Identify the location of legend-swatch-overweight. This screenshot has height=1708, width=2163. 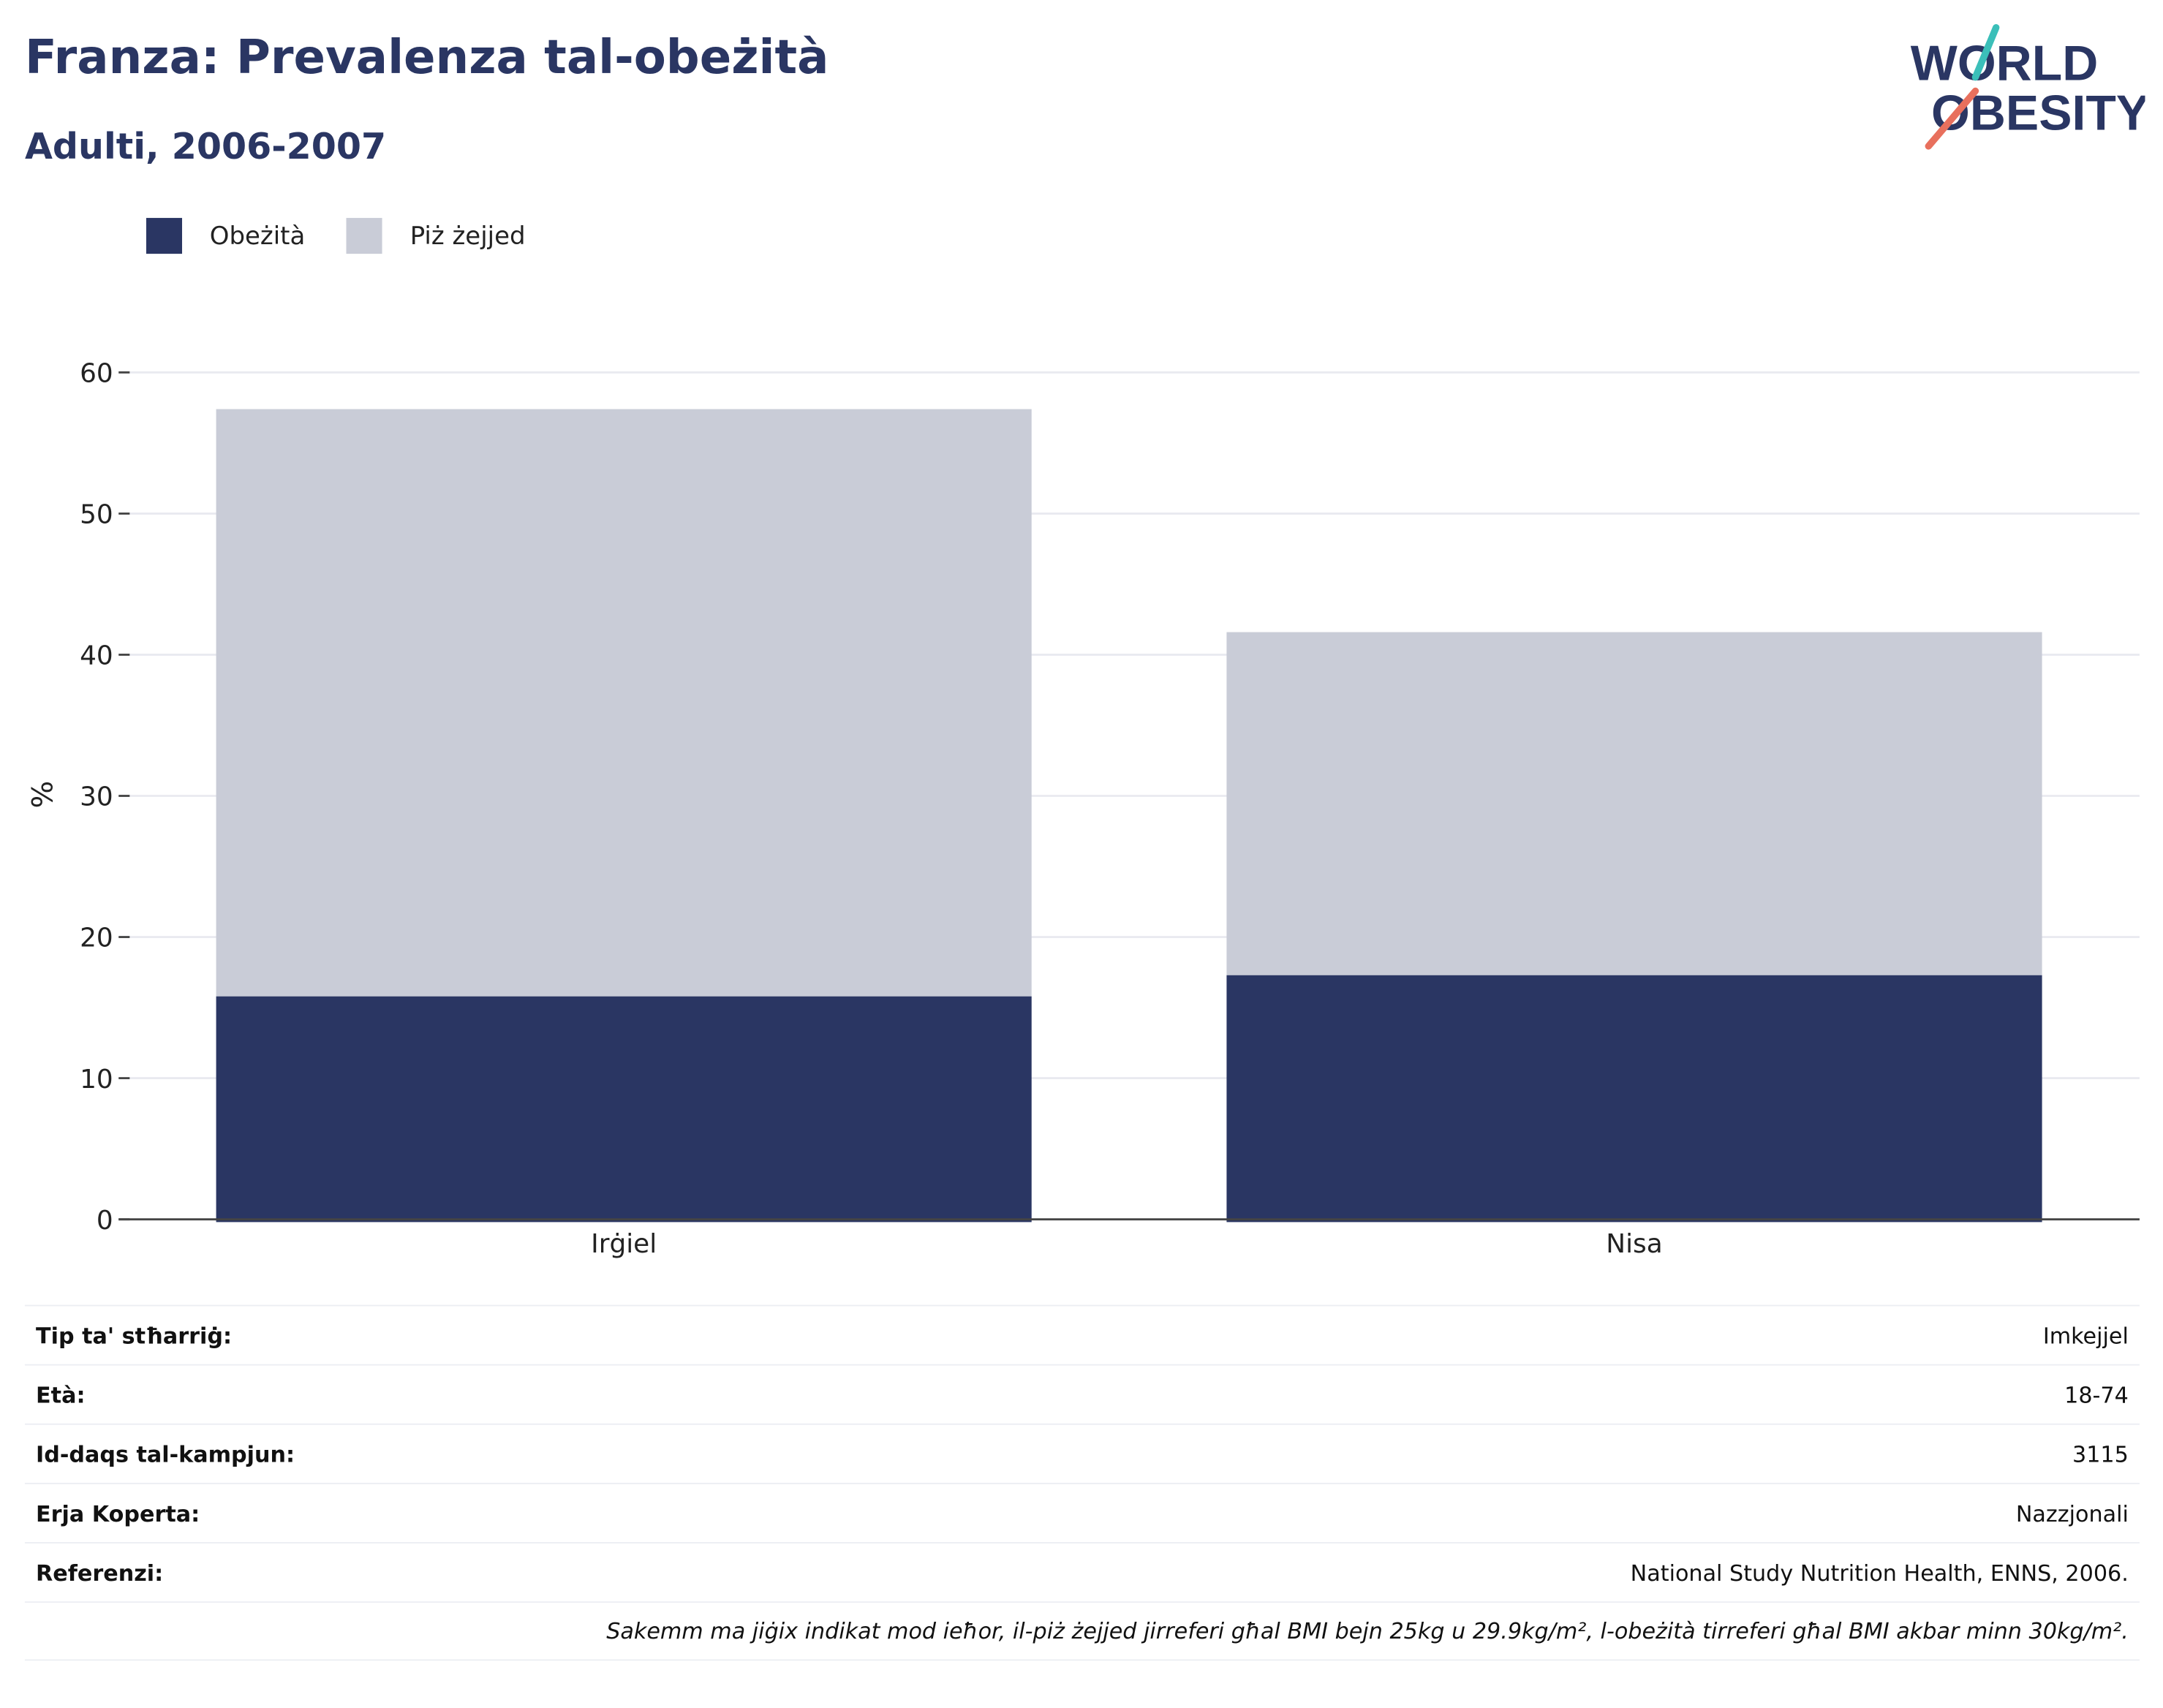
(364, 236).